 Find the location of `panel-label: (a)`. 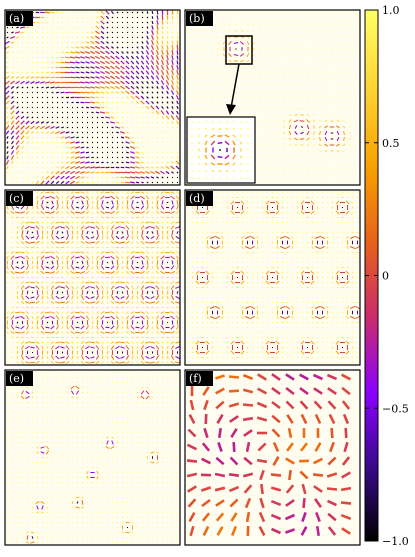

panel-label: (a) is located at coordinates (16, 18).